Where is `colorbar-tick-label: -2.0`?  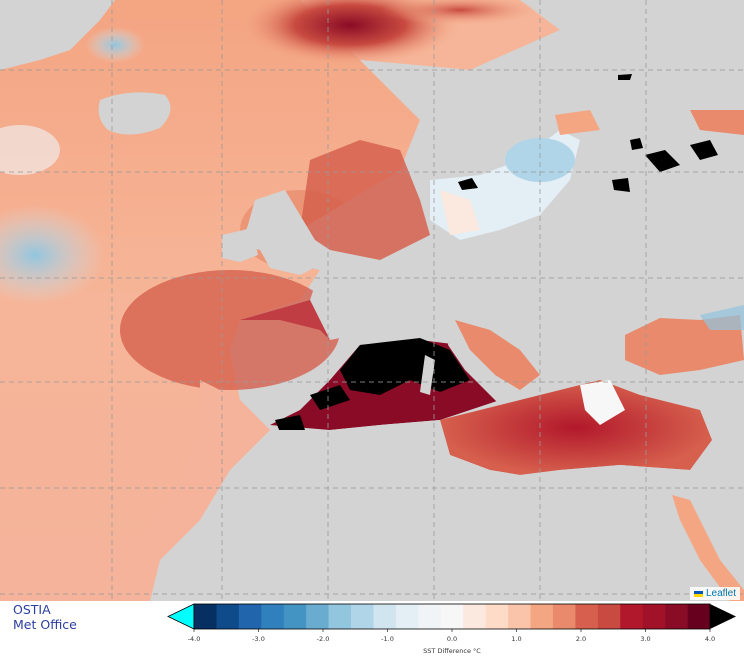 colorbar-tick-label: -2.0 is located at coordinates (323, 639).